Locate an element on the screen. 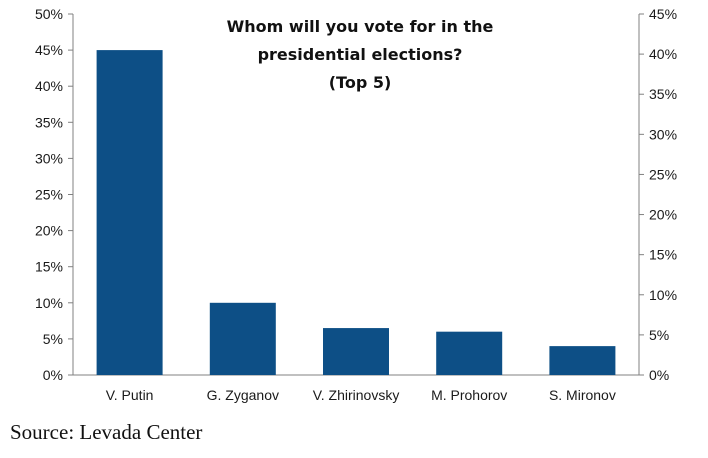  source-note: Source: Levada Center is located at coordinates (106, 432).